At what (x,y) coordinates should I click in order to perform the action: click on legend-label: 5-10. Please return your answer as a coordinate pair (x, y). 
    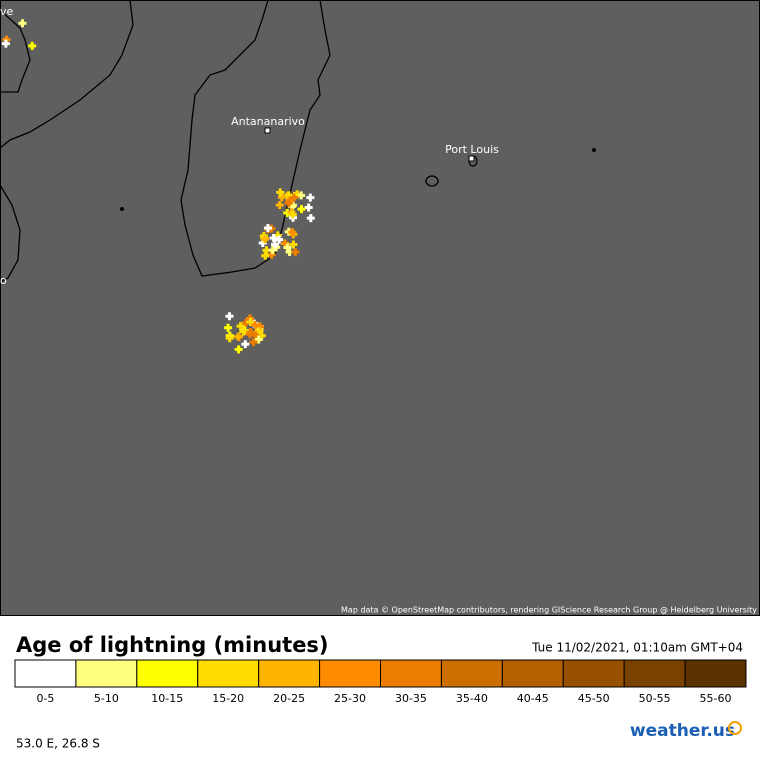
    Looking at the image, I should click on (106, 698).